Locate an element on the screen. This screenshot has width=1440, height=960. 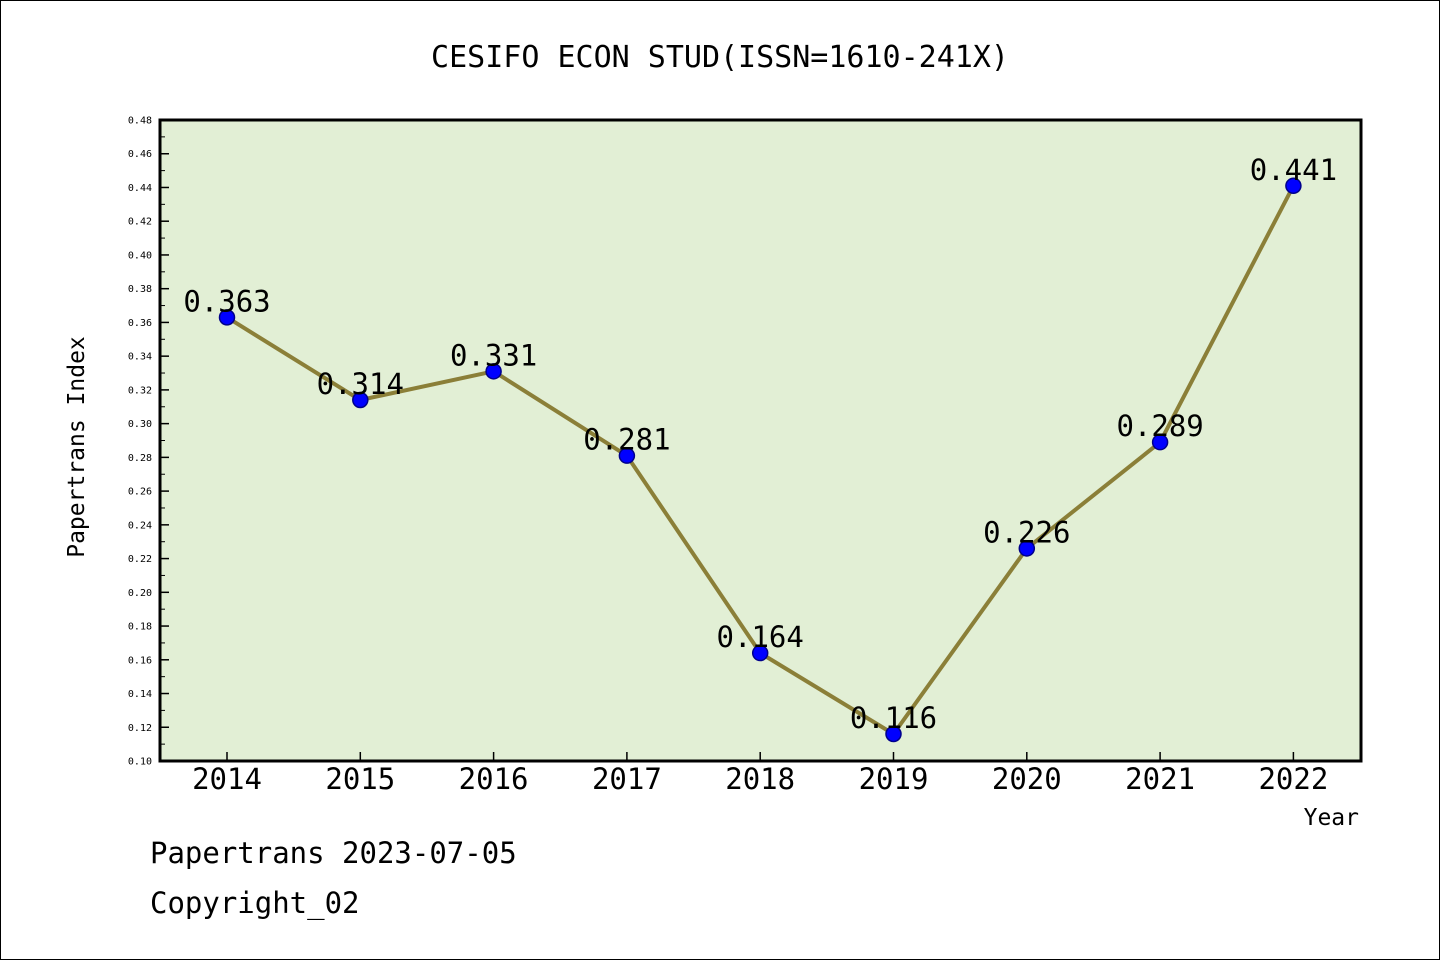
y-axis-label: Papertrans Index is located at coordinates (77, 447).